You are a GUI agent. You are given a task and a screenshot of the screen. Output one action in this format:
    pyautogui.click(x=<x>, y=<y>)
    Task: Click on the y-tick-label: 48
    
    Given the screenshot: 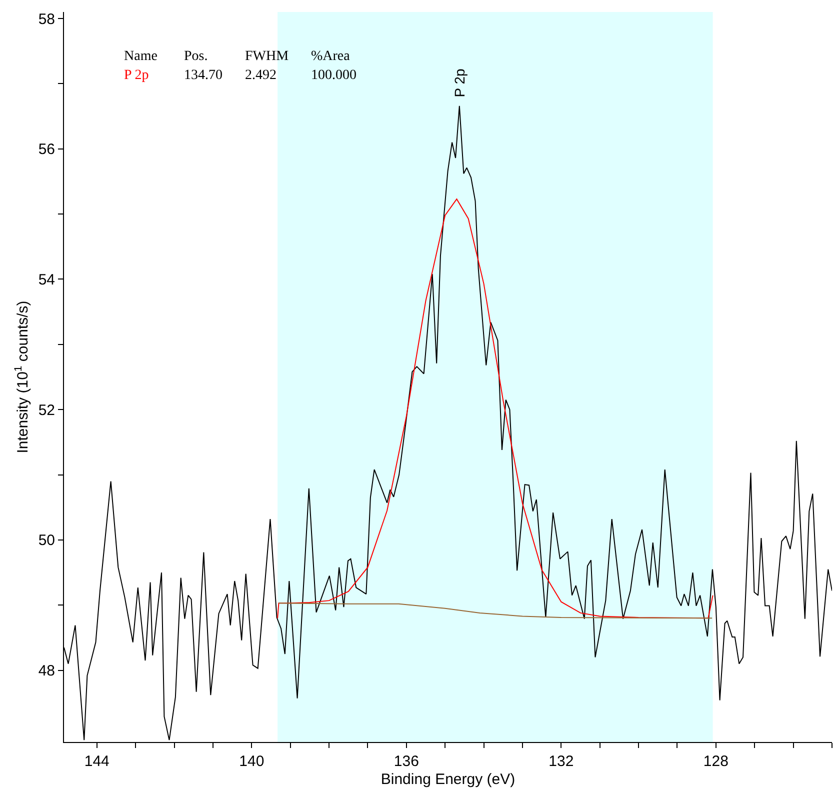 What is the action you would take?
    pyautogui.click(x=46, y=671)
    